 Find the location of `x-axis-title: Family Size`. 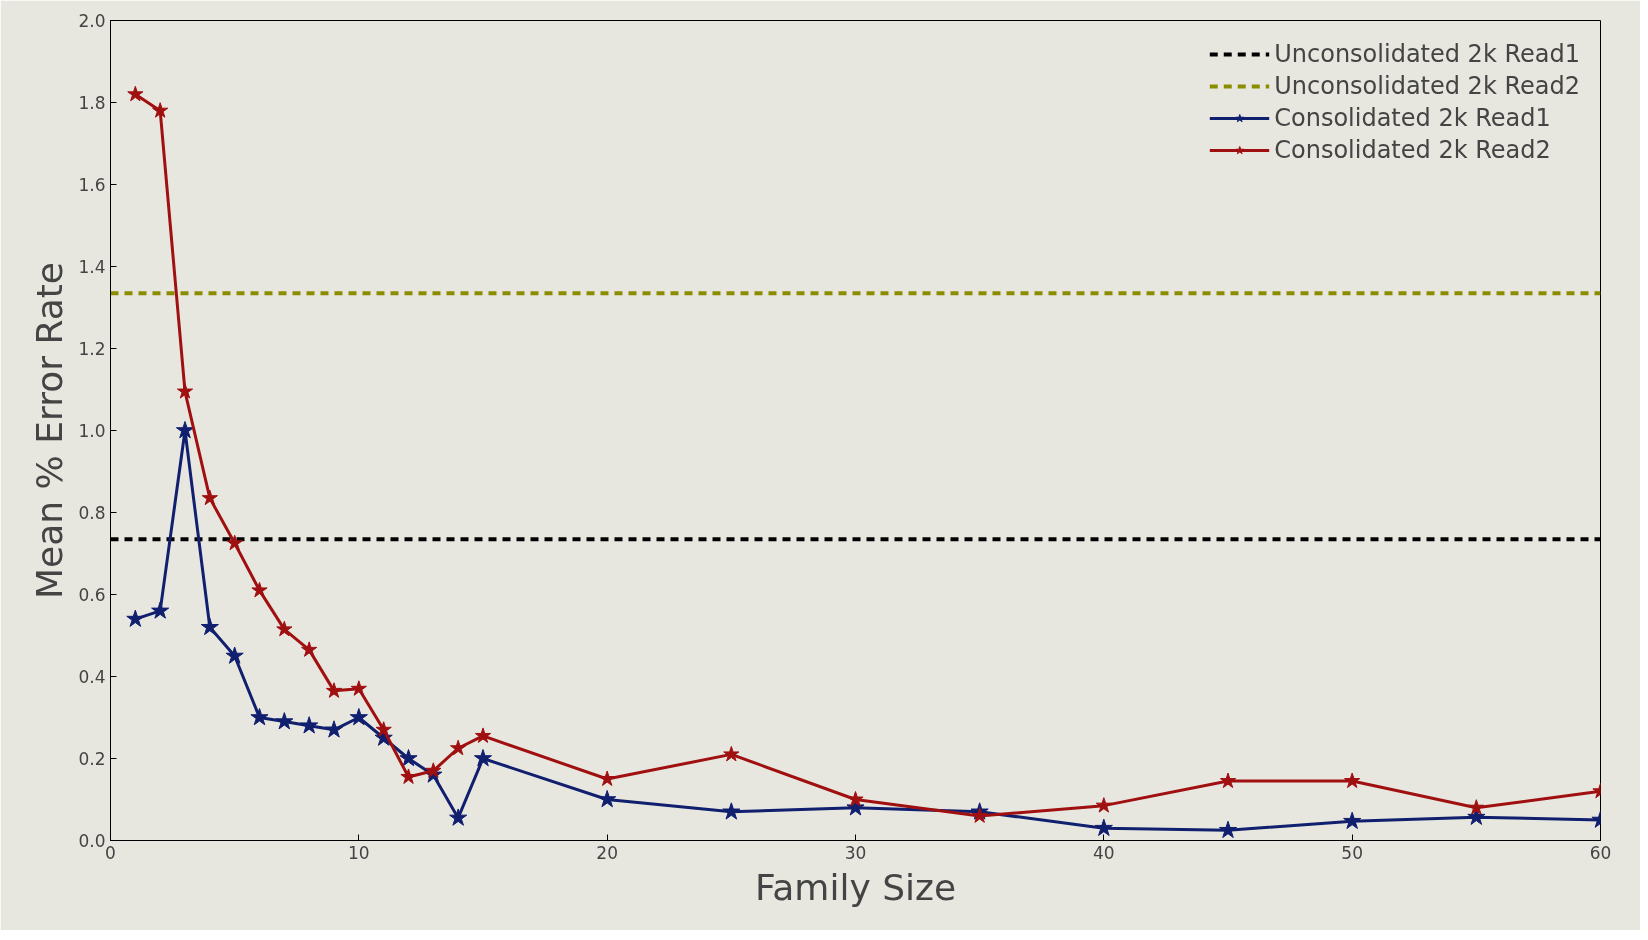

x-axis-title: Family Size is located at coordinates (855, 887).